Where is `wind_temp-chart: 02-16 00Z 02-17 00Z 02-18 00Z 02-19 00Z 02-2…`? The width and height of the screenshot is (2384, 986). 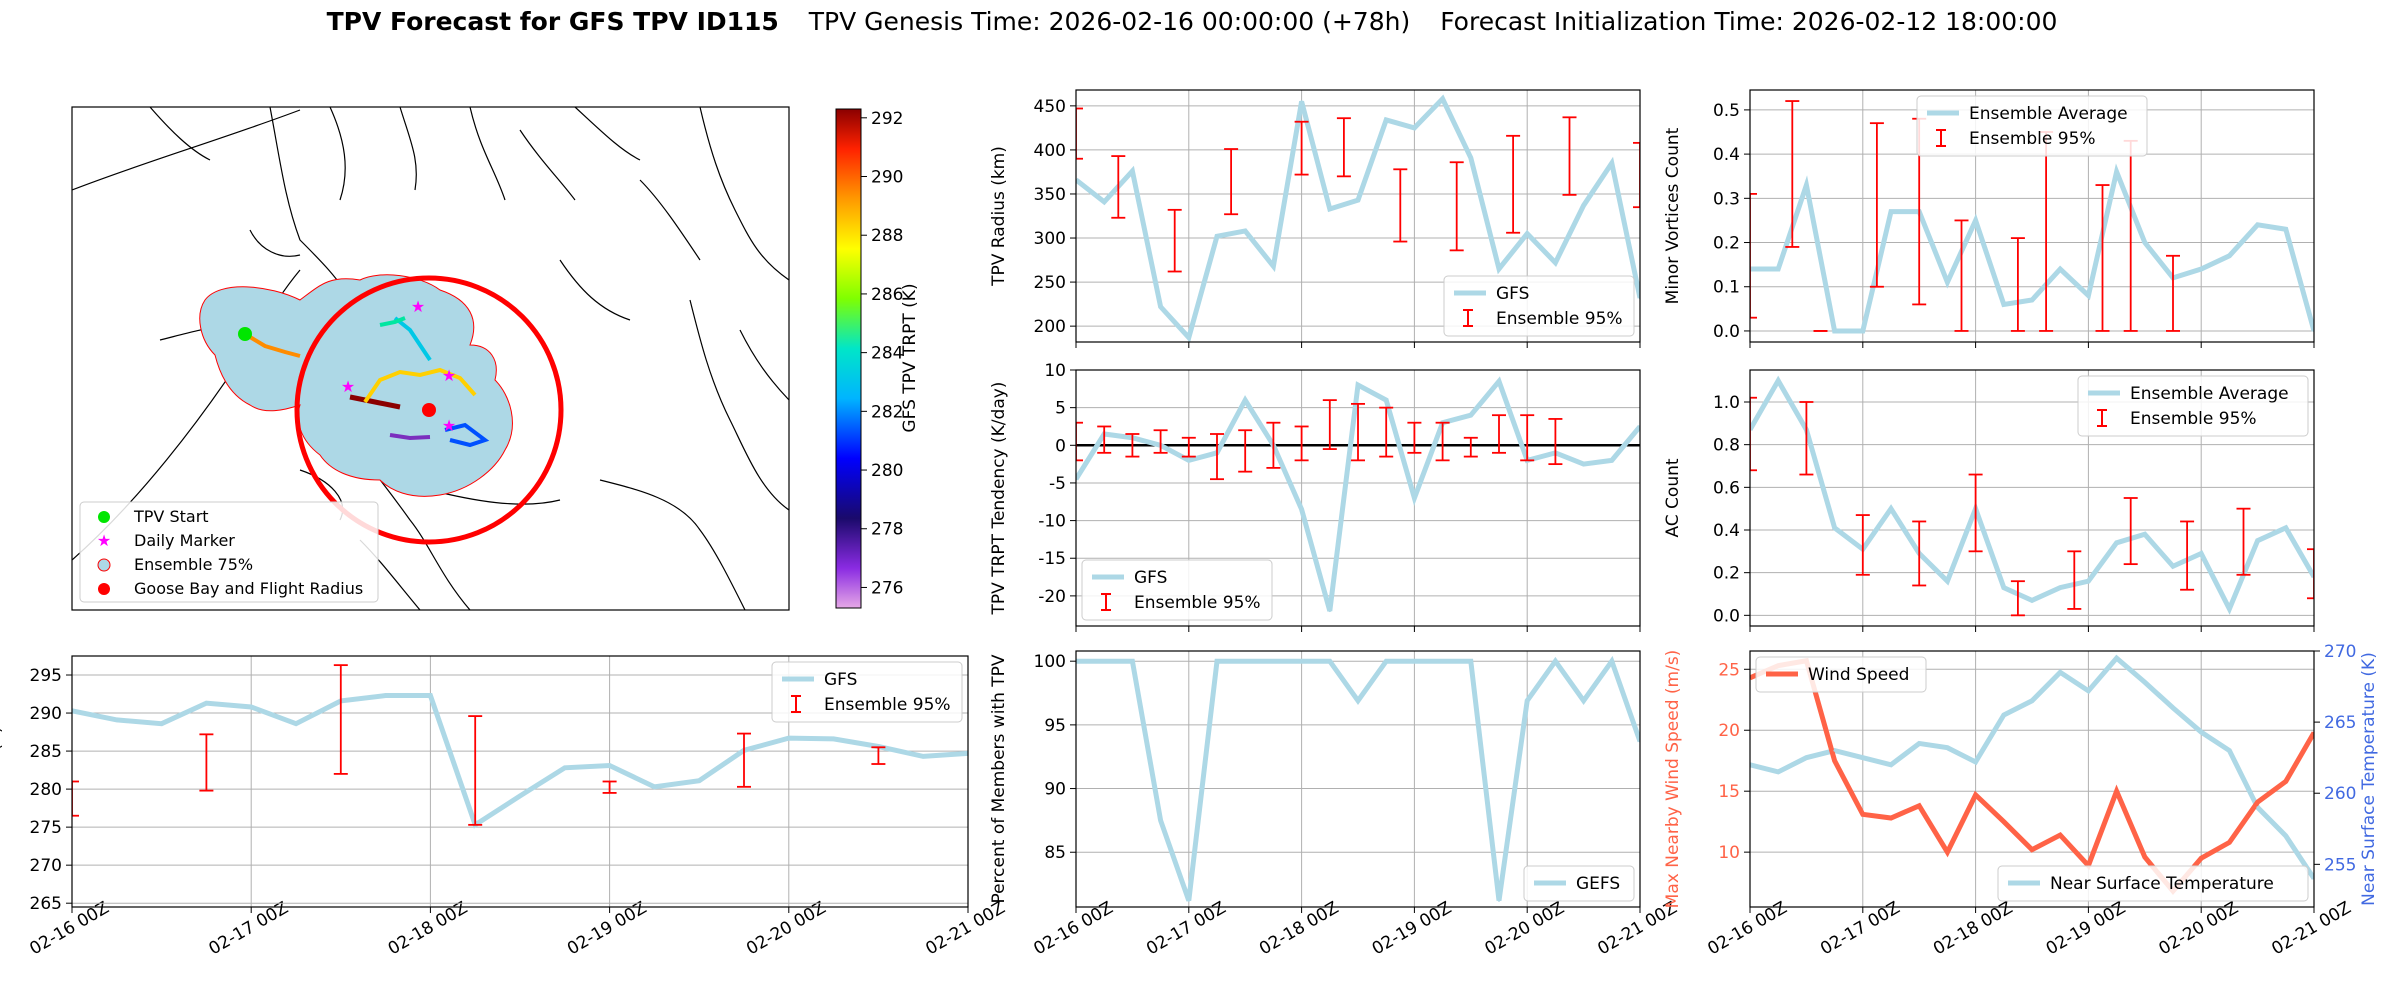 wind_temp-chart: 02-16 00Z 02-17 00Z 02-18 00Z 02-19 00Z 02-2… is located at coordinates (2021, 800).